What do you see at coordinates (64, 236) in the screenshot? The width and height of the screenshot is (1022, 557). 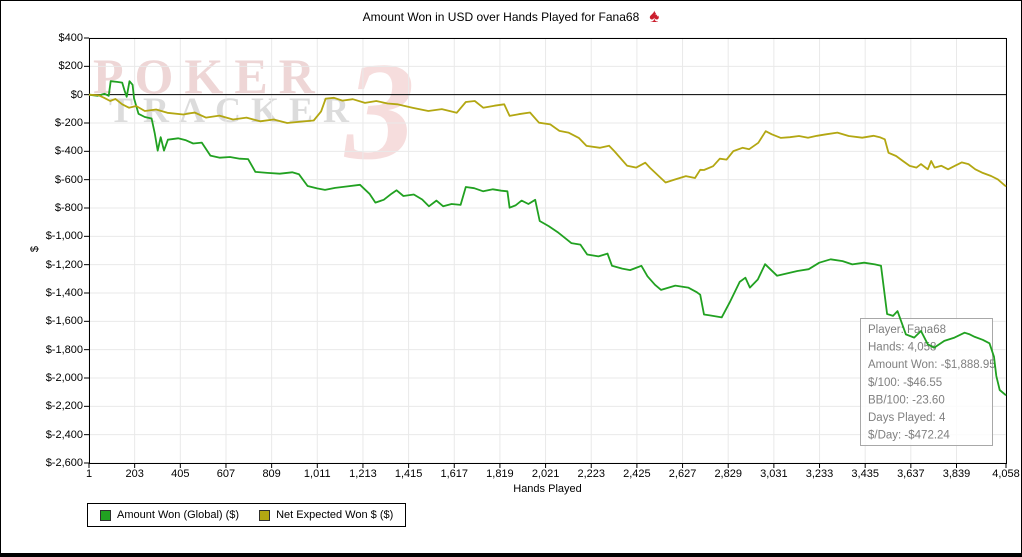 I see `y-tick-label: $-1,000` at bounding box center [64, 236].